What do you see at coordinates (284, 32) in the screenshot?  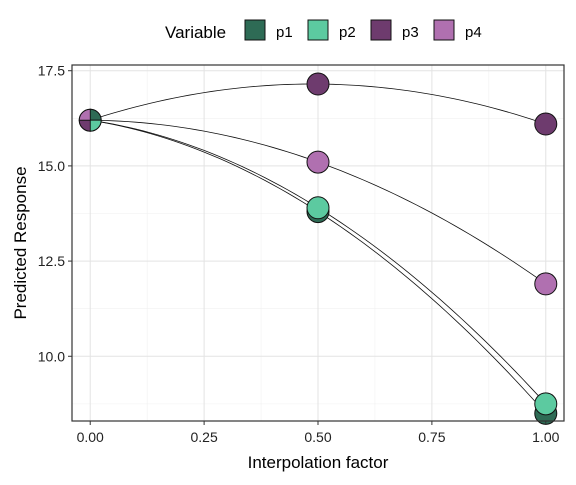 I see `legend-label-p1: p1` at bounding box center [284, 32].